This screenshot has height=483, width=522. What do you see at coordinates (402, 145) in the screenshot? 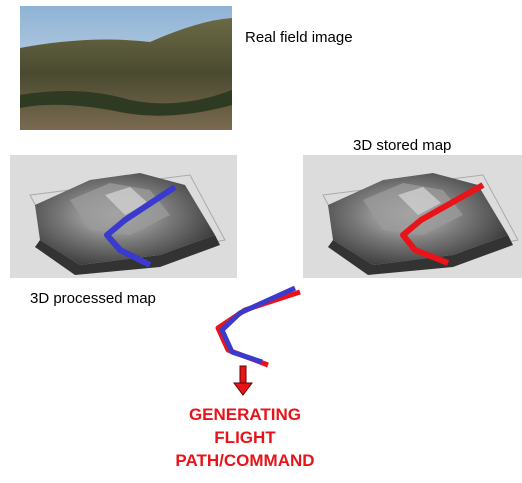
I see `stored-map-label: 3D stored map` at bounding box center [402, 145].